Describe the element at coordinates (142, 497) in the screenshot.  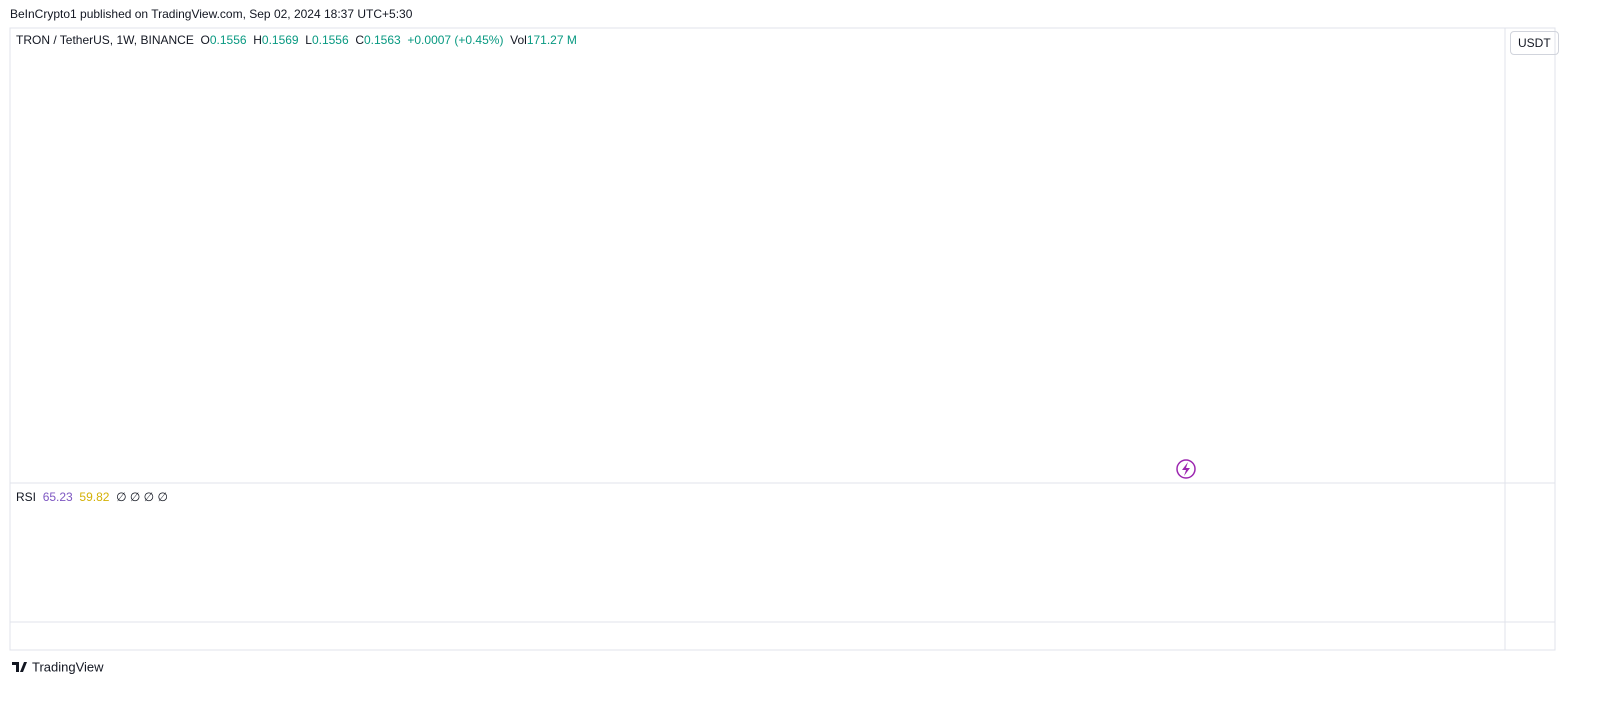
I see `rsi-extra: ∅ ∅ ∅ ∅` at that location.